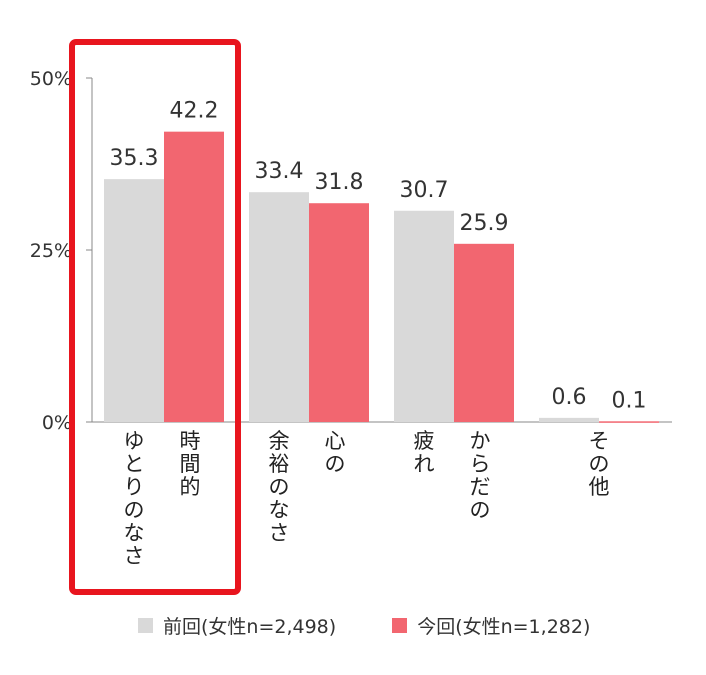 Image resolution: width=706 pixels, height=675 pixels. I want to click on legend-item-previous: 前回(女性n=2,498), so click(237, 625).